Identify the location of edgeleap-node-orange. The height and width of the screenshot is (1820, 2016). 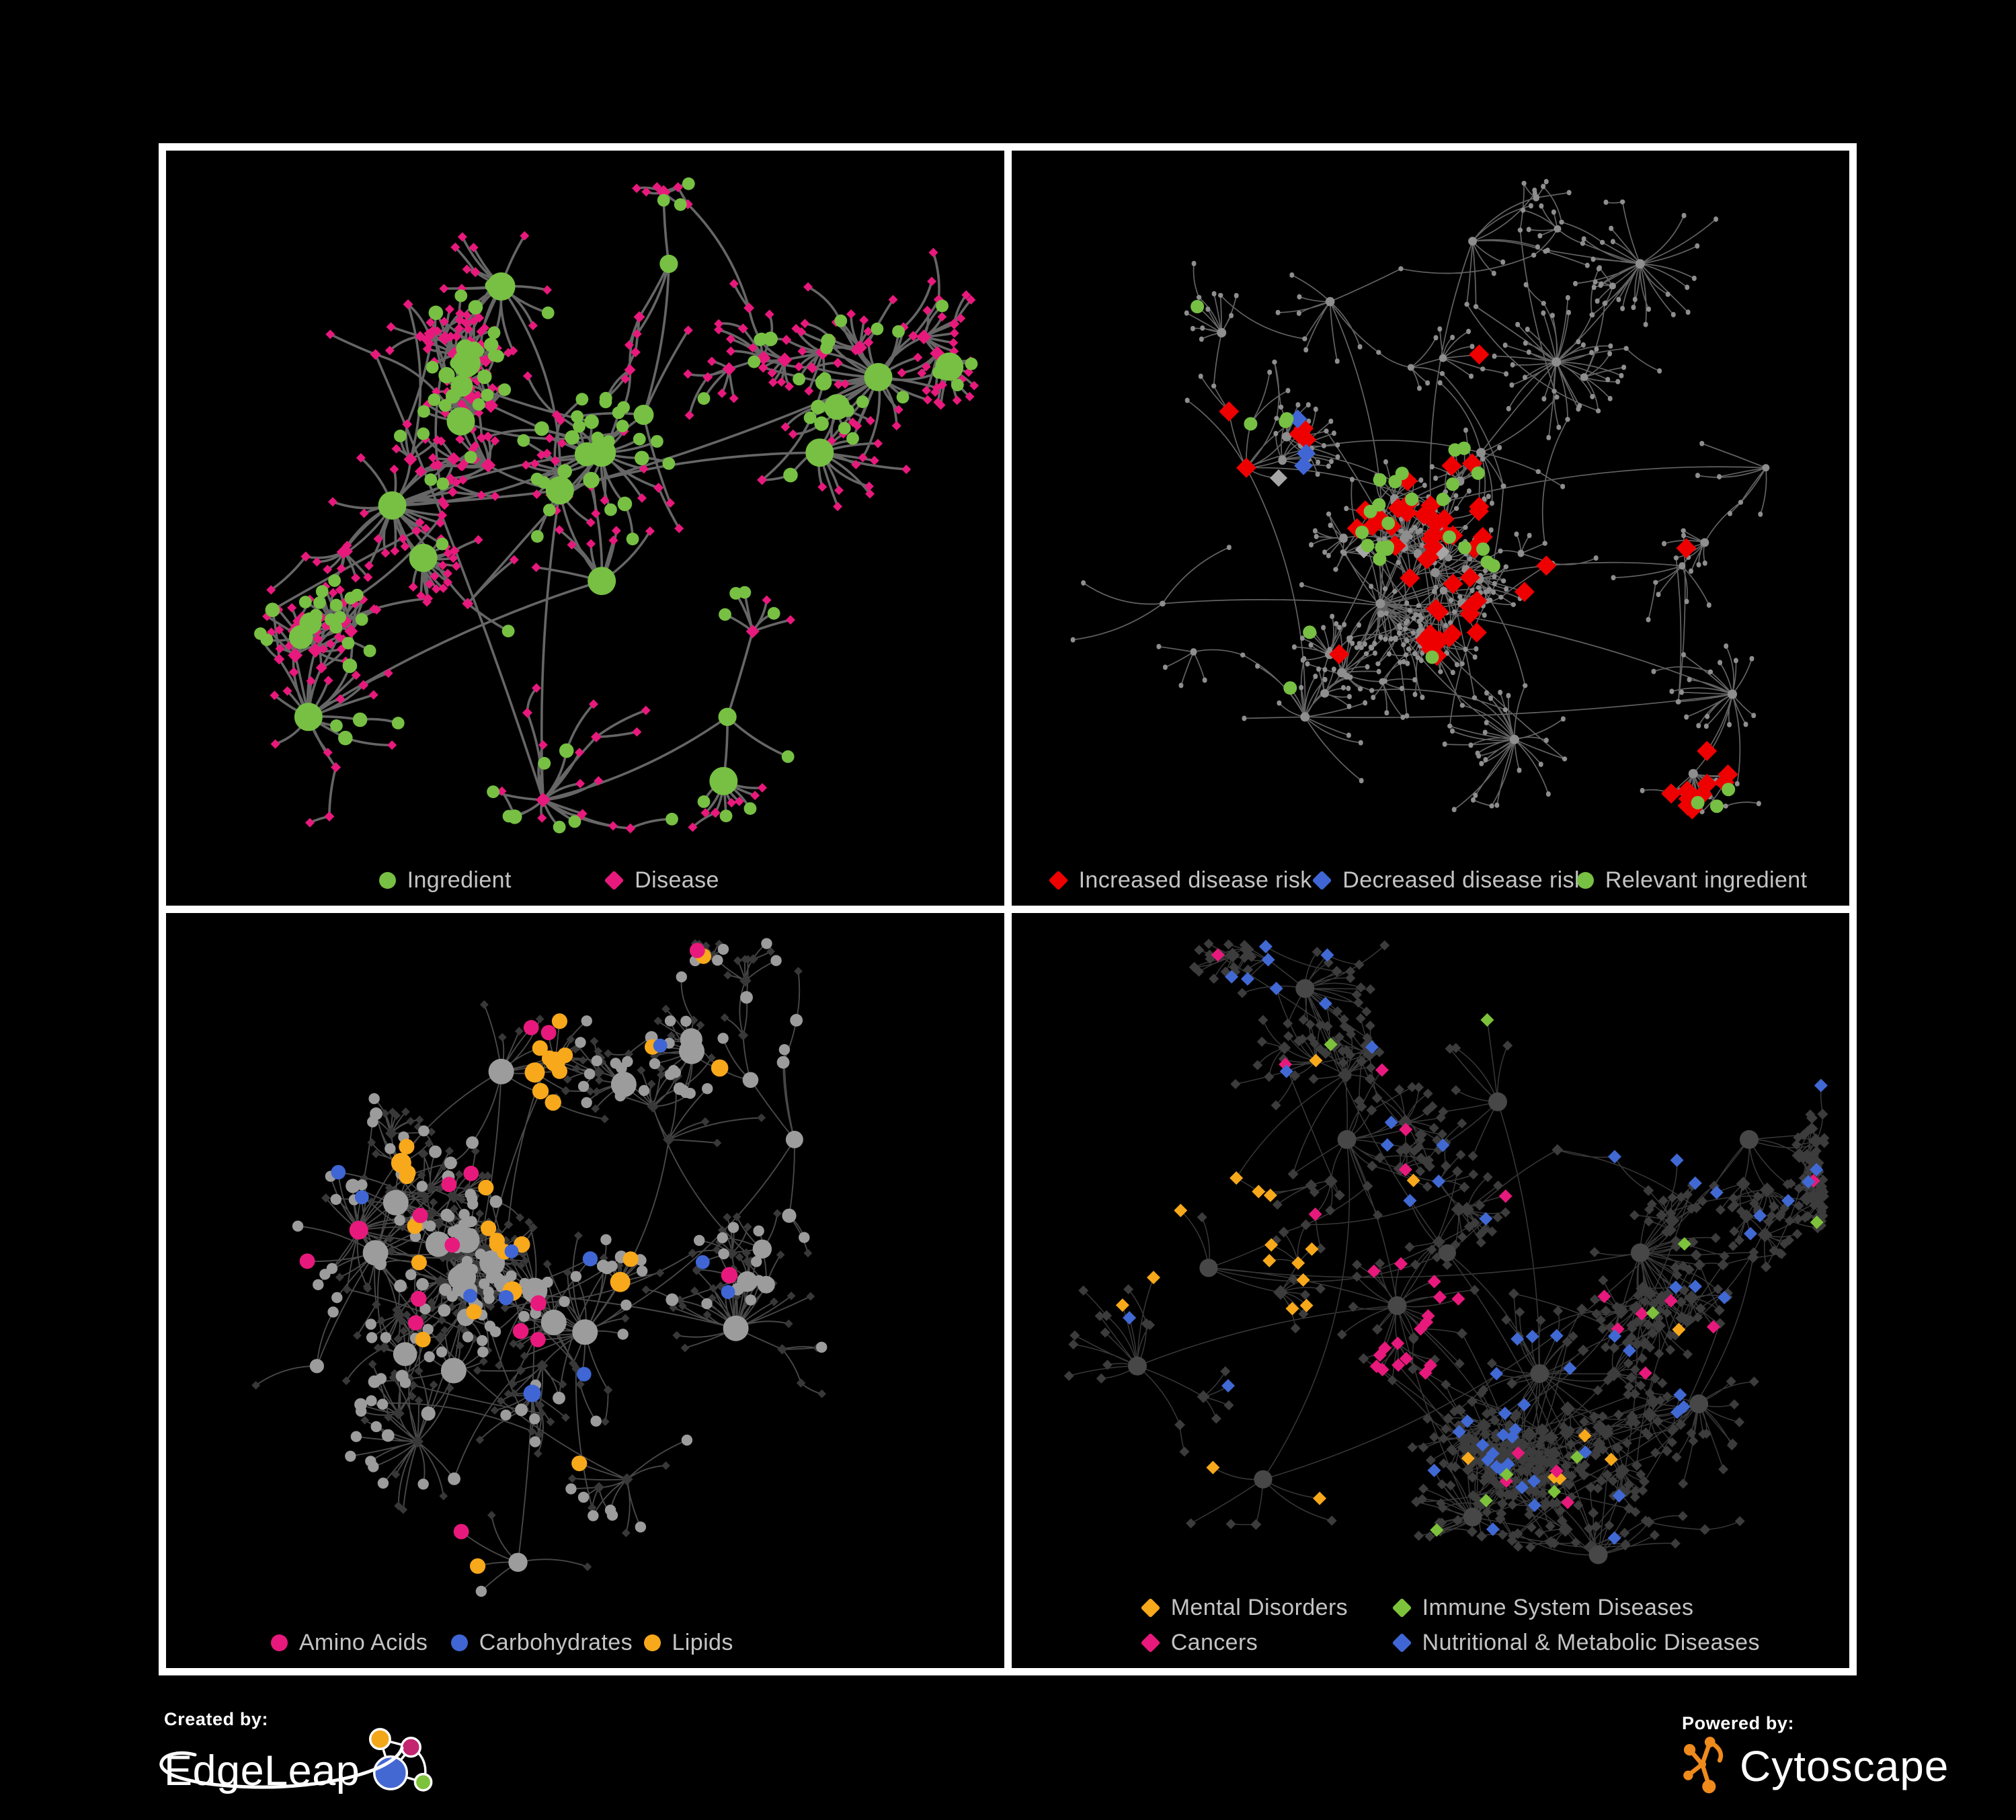
(380, 1739).